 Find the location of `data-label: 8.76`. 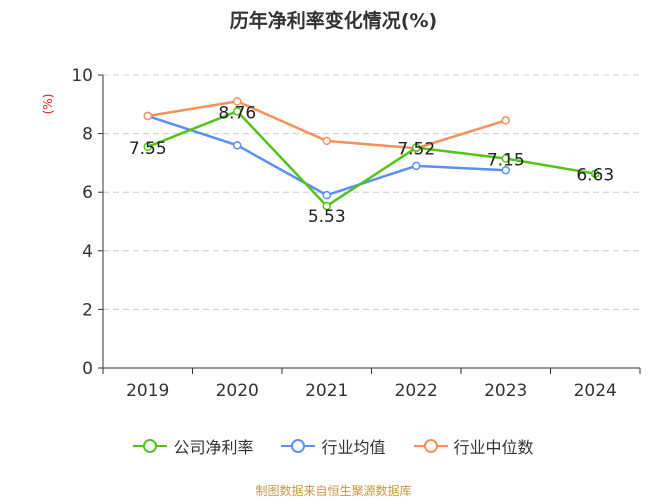

data-label: 8.76 is located at coordinates (237, 113).